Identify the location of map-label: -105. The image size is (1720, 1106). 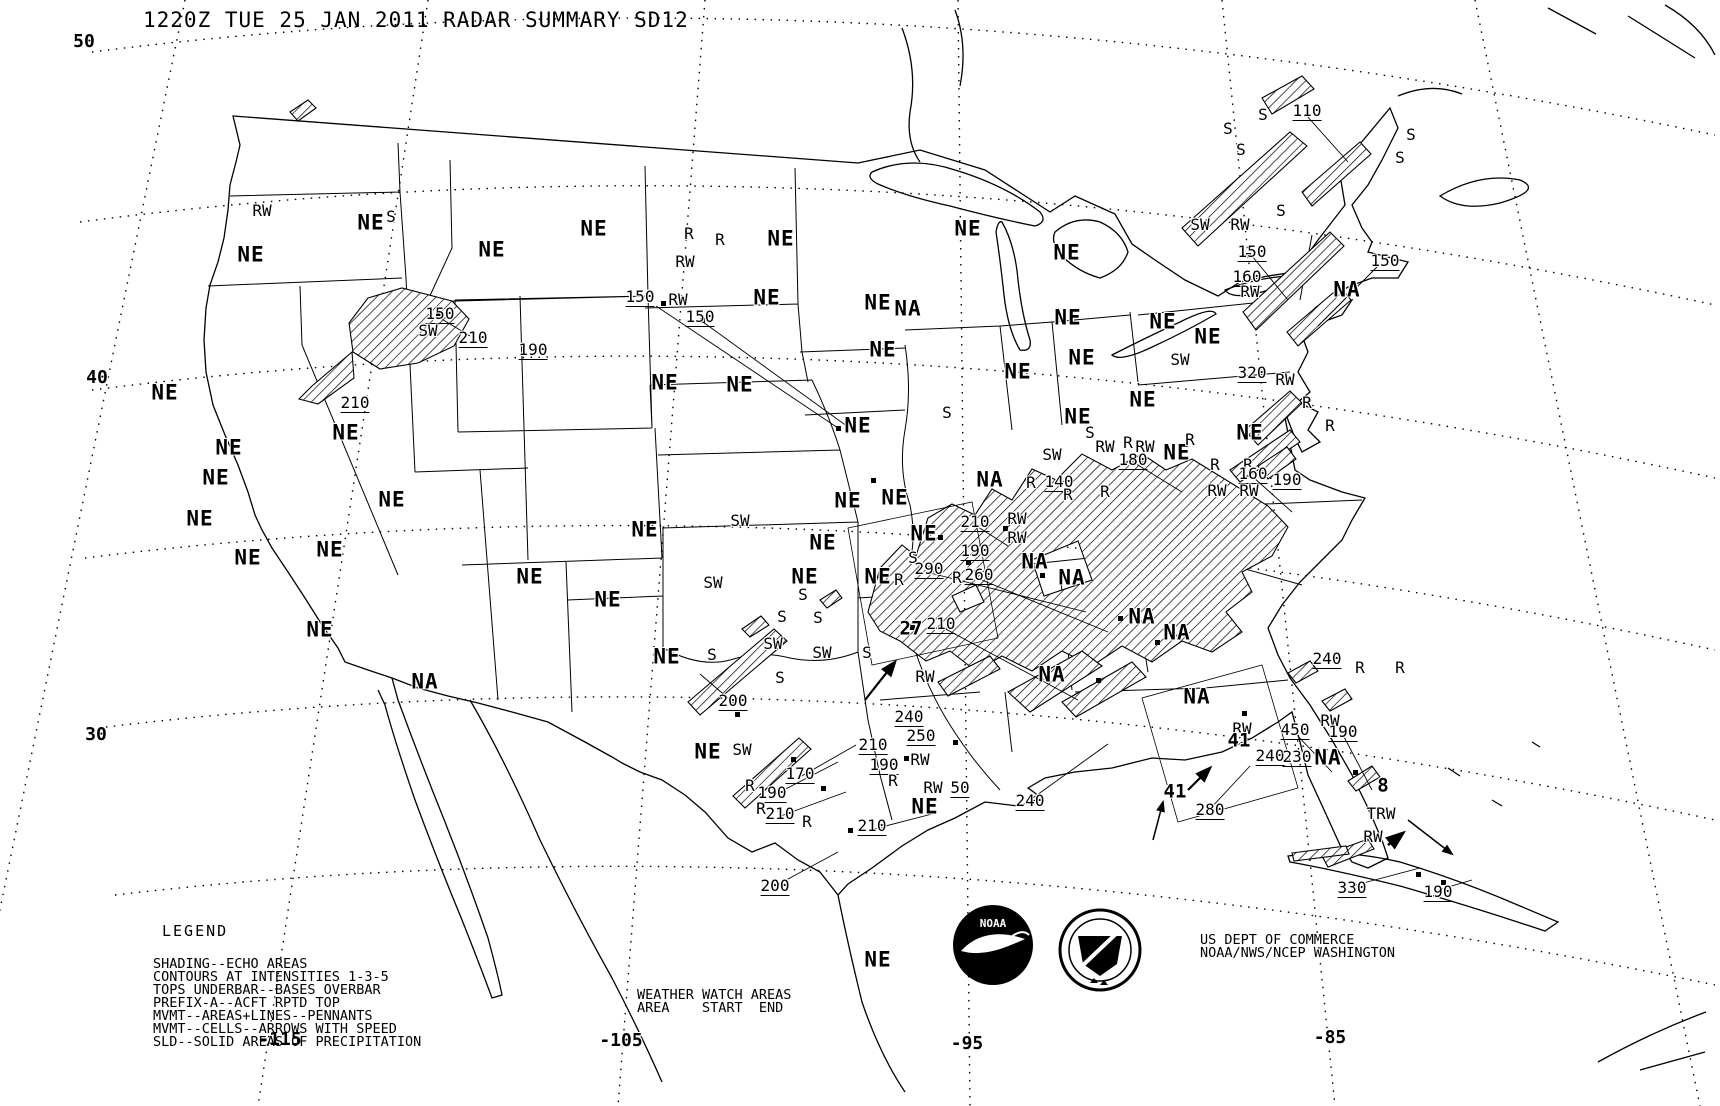
(621, 1040).